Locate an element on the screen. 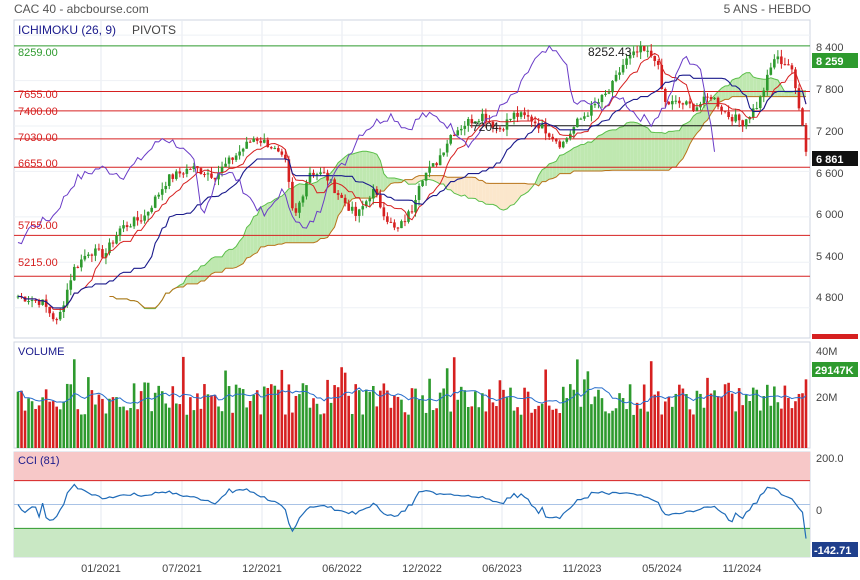 Image resolution: width=860 pixels, height=580 pixels. x-label-07-2021: 07/2021 is located at coordinates (182, 569).